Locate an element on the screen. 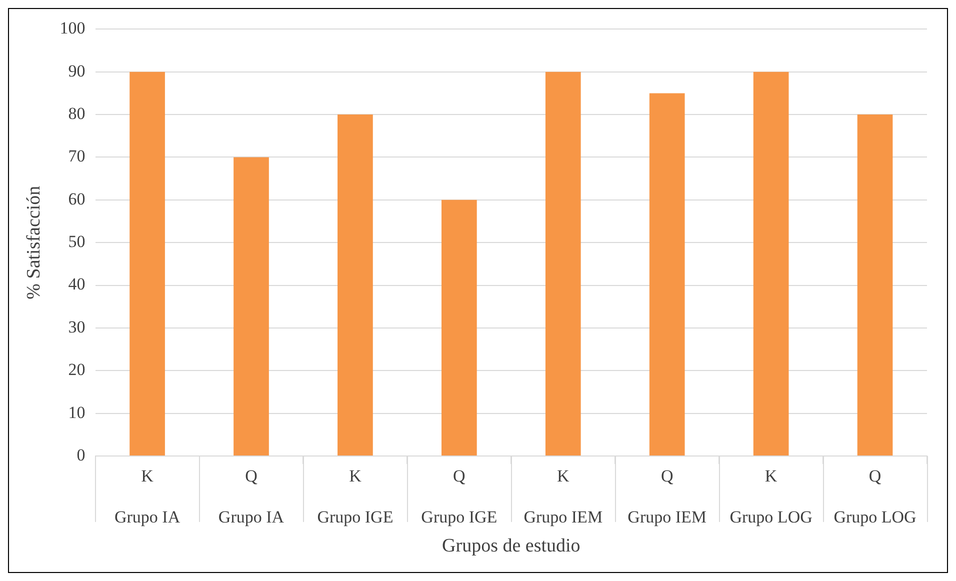 The height and width of the screenshot is (581, 956). y-tick-label: 30 is located at coordinates (77, 326).